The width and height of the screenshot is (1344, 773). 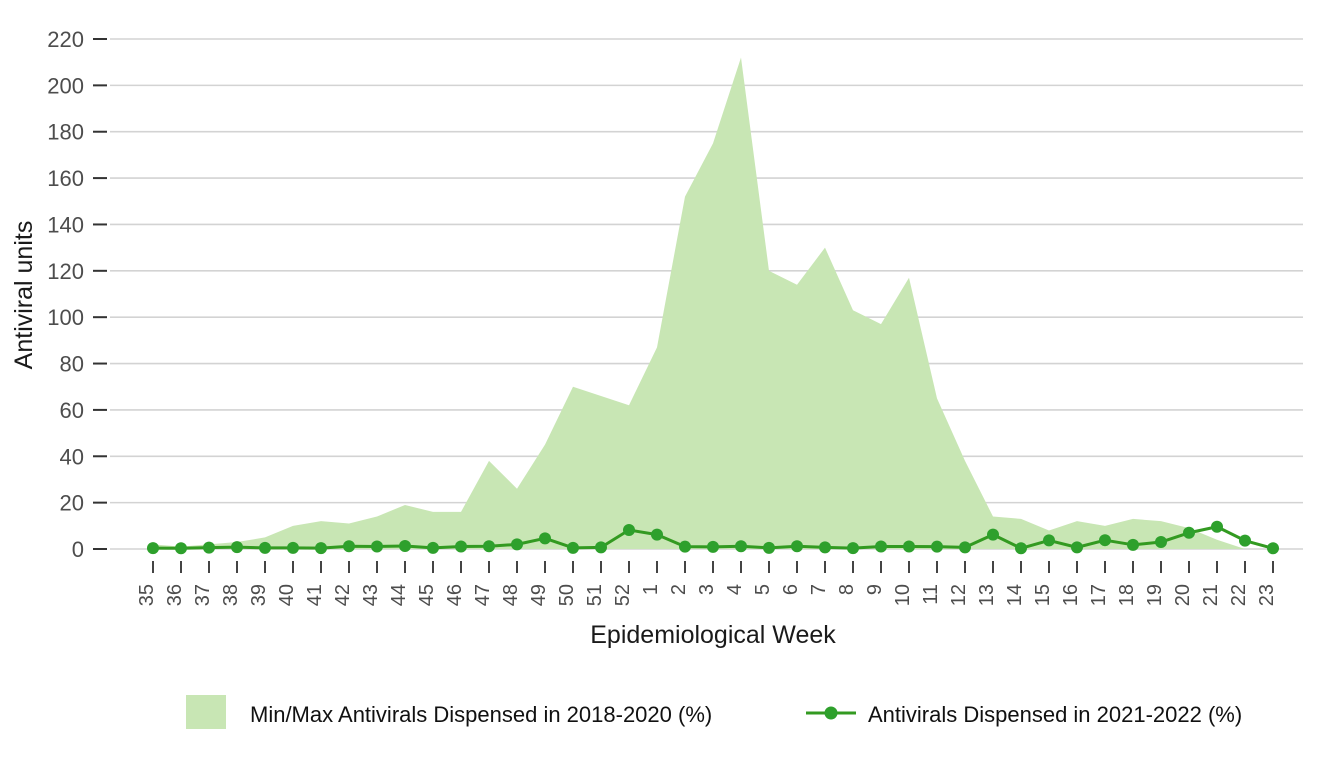 I want to click on x-tick-label: 20, so click(x=1183, y=595).